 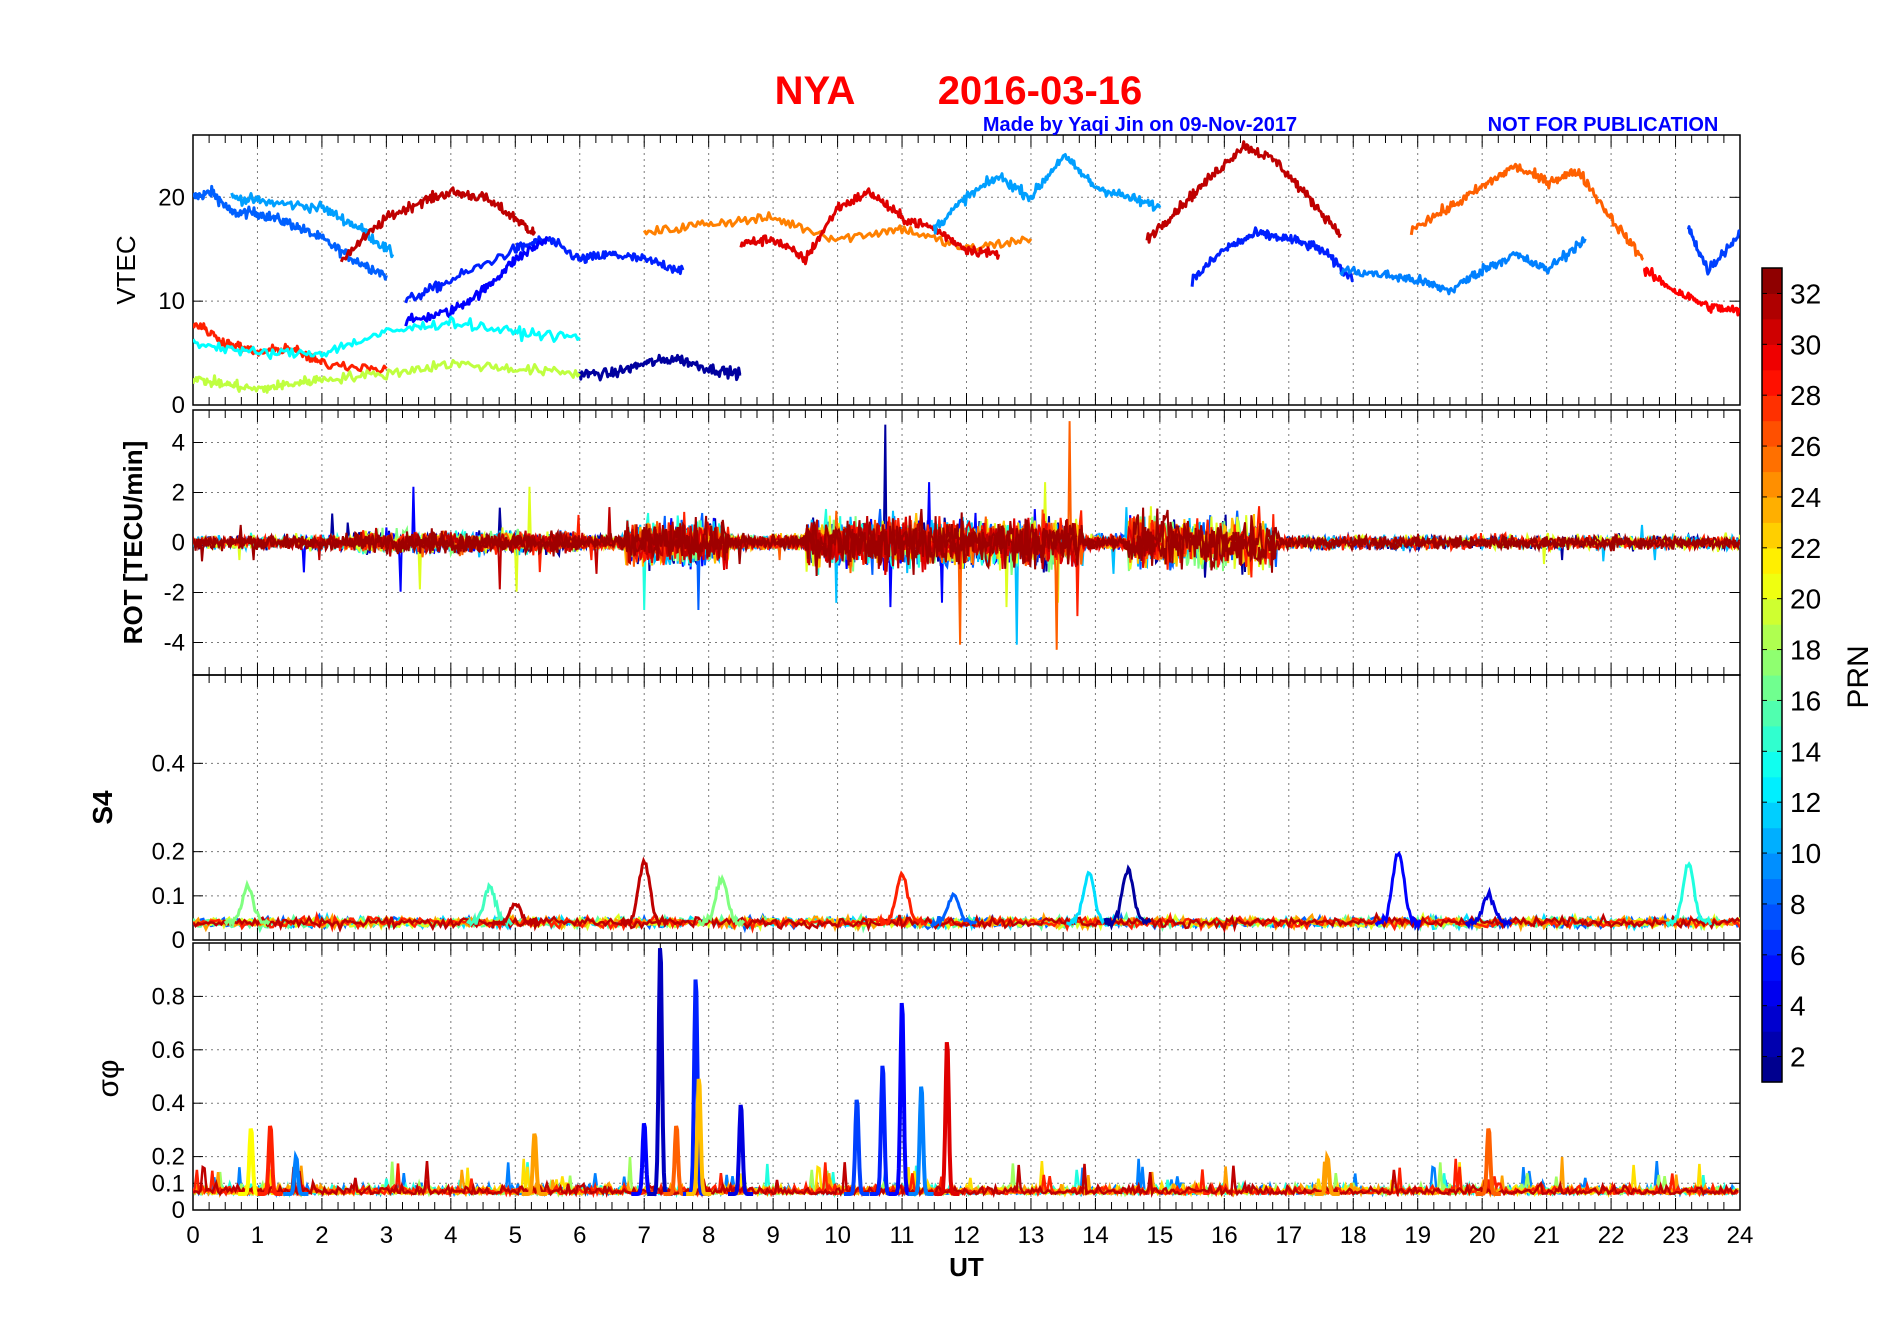 I want to click on x-tick-label: 10, so click(x=837, y=1235).